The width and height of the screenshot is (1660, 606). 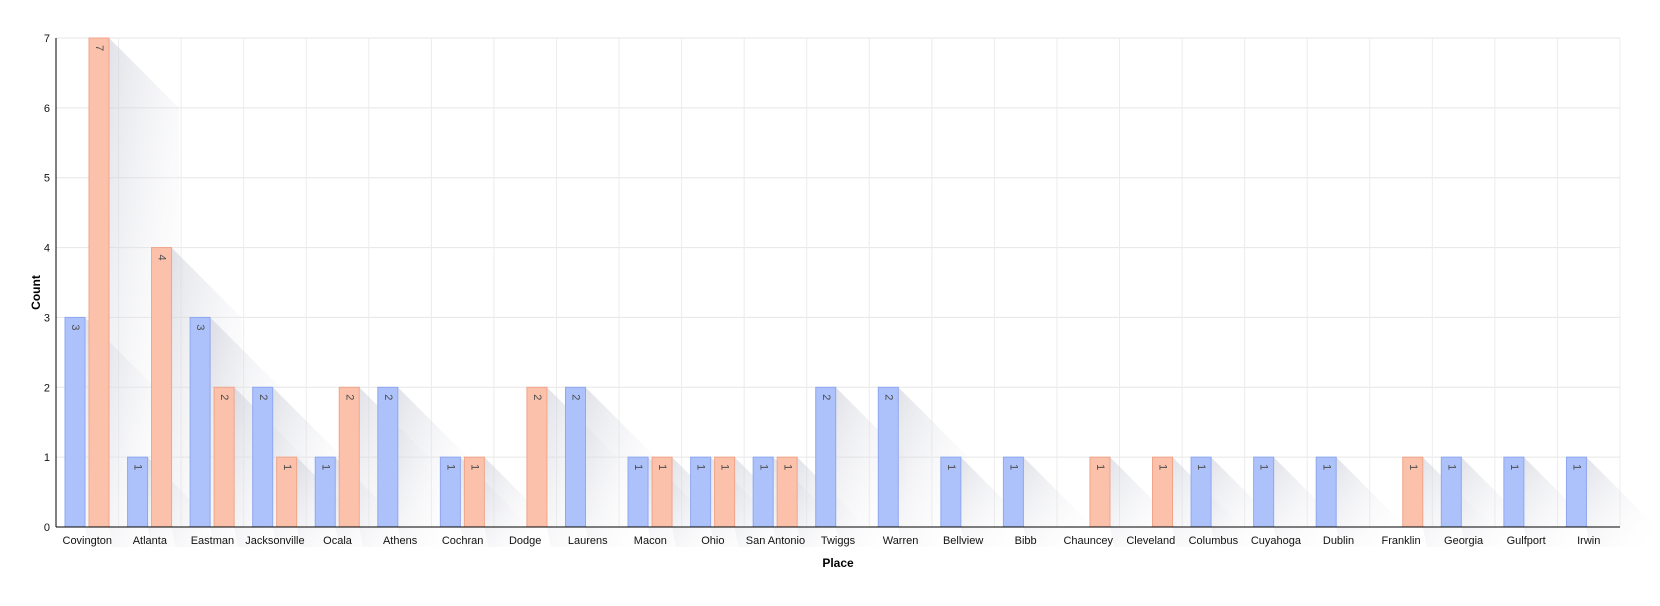 What do you see at coordinates (47, 249) in the screenshot?
I see `y-tick-label: 4` at bounding box center [47, 249].